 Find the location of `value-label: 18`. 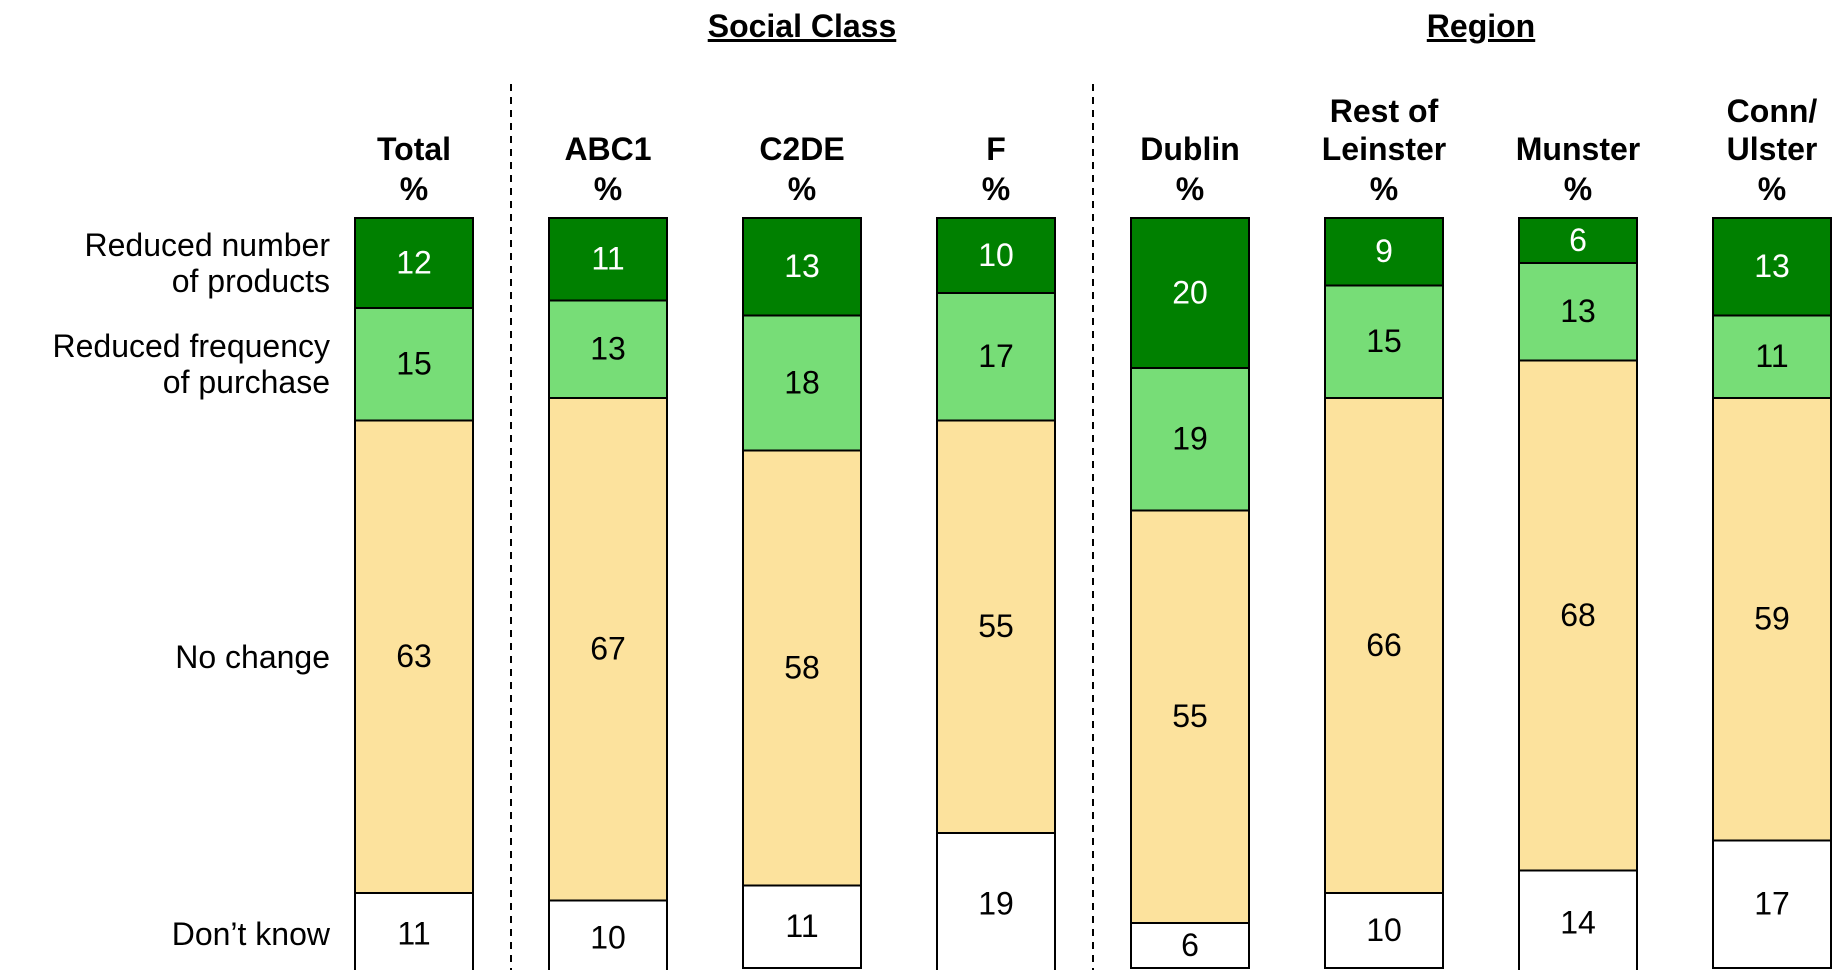

value-label: 18 is located at coordinates (802, 382).